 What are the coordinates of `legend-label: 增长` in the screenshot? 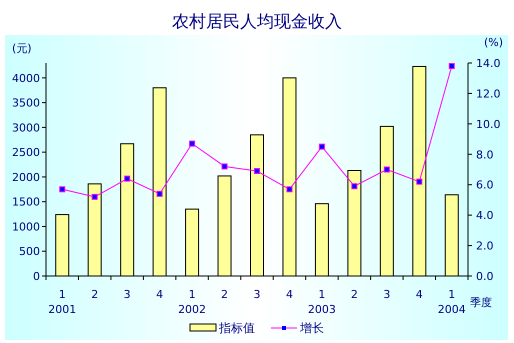 It's located at (312, 328).